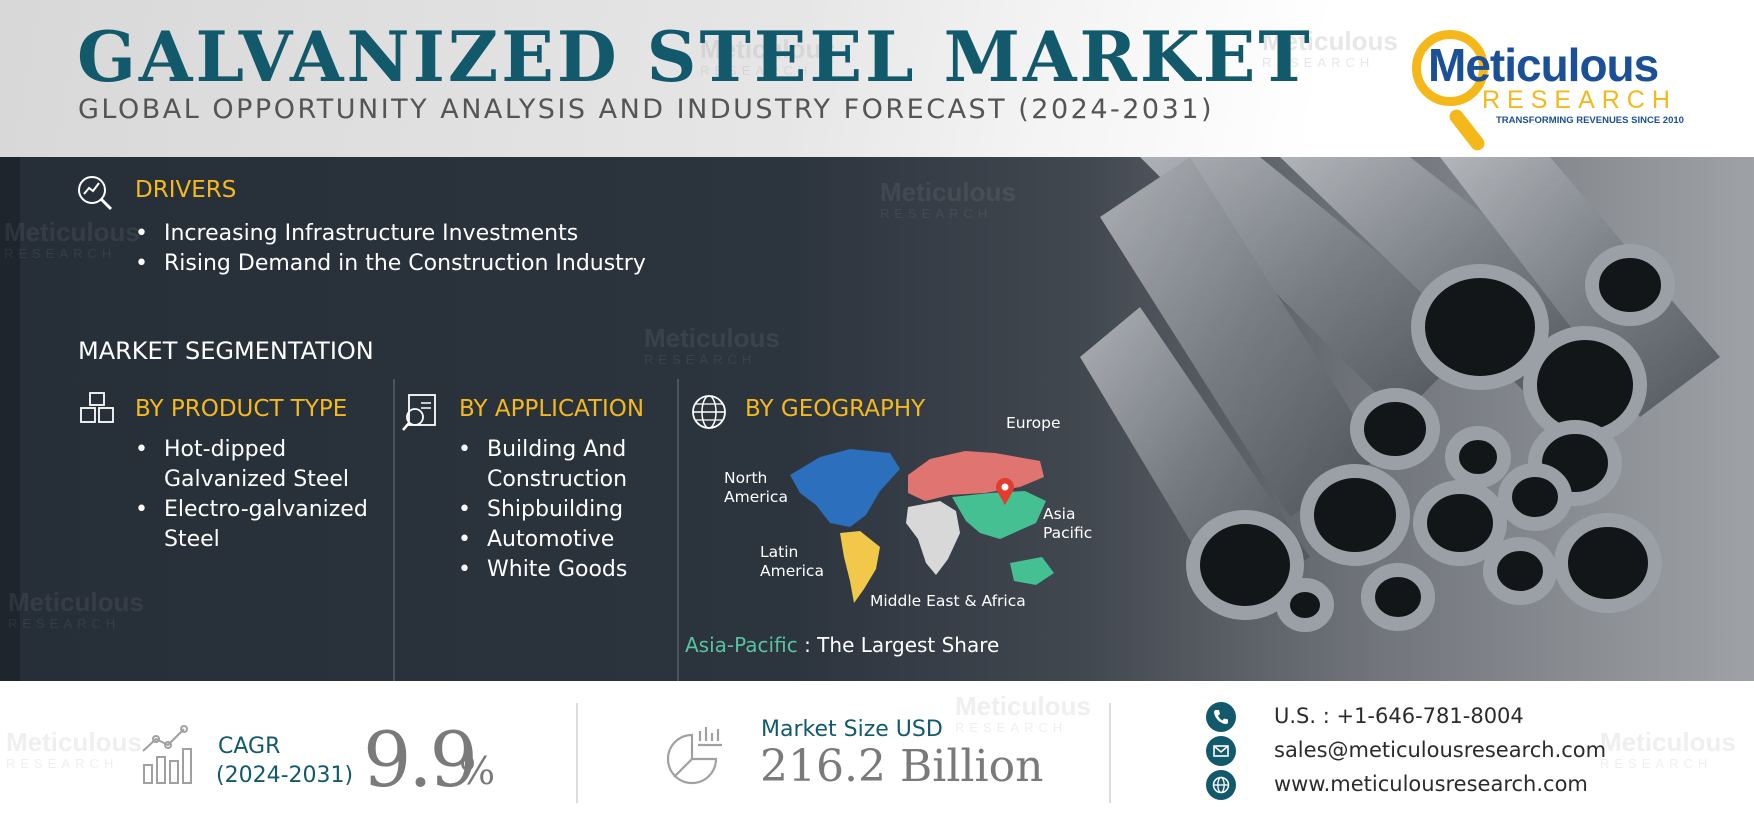 The image size is (1754, 822). I want to click on boxes-icon, so click(97, 407).